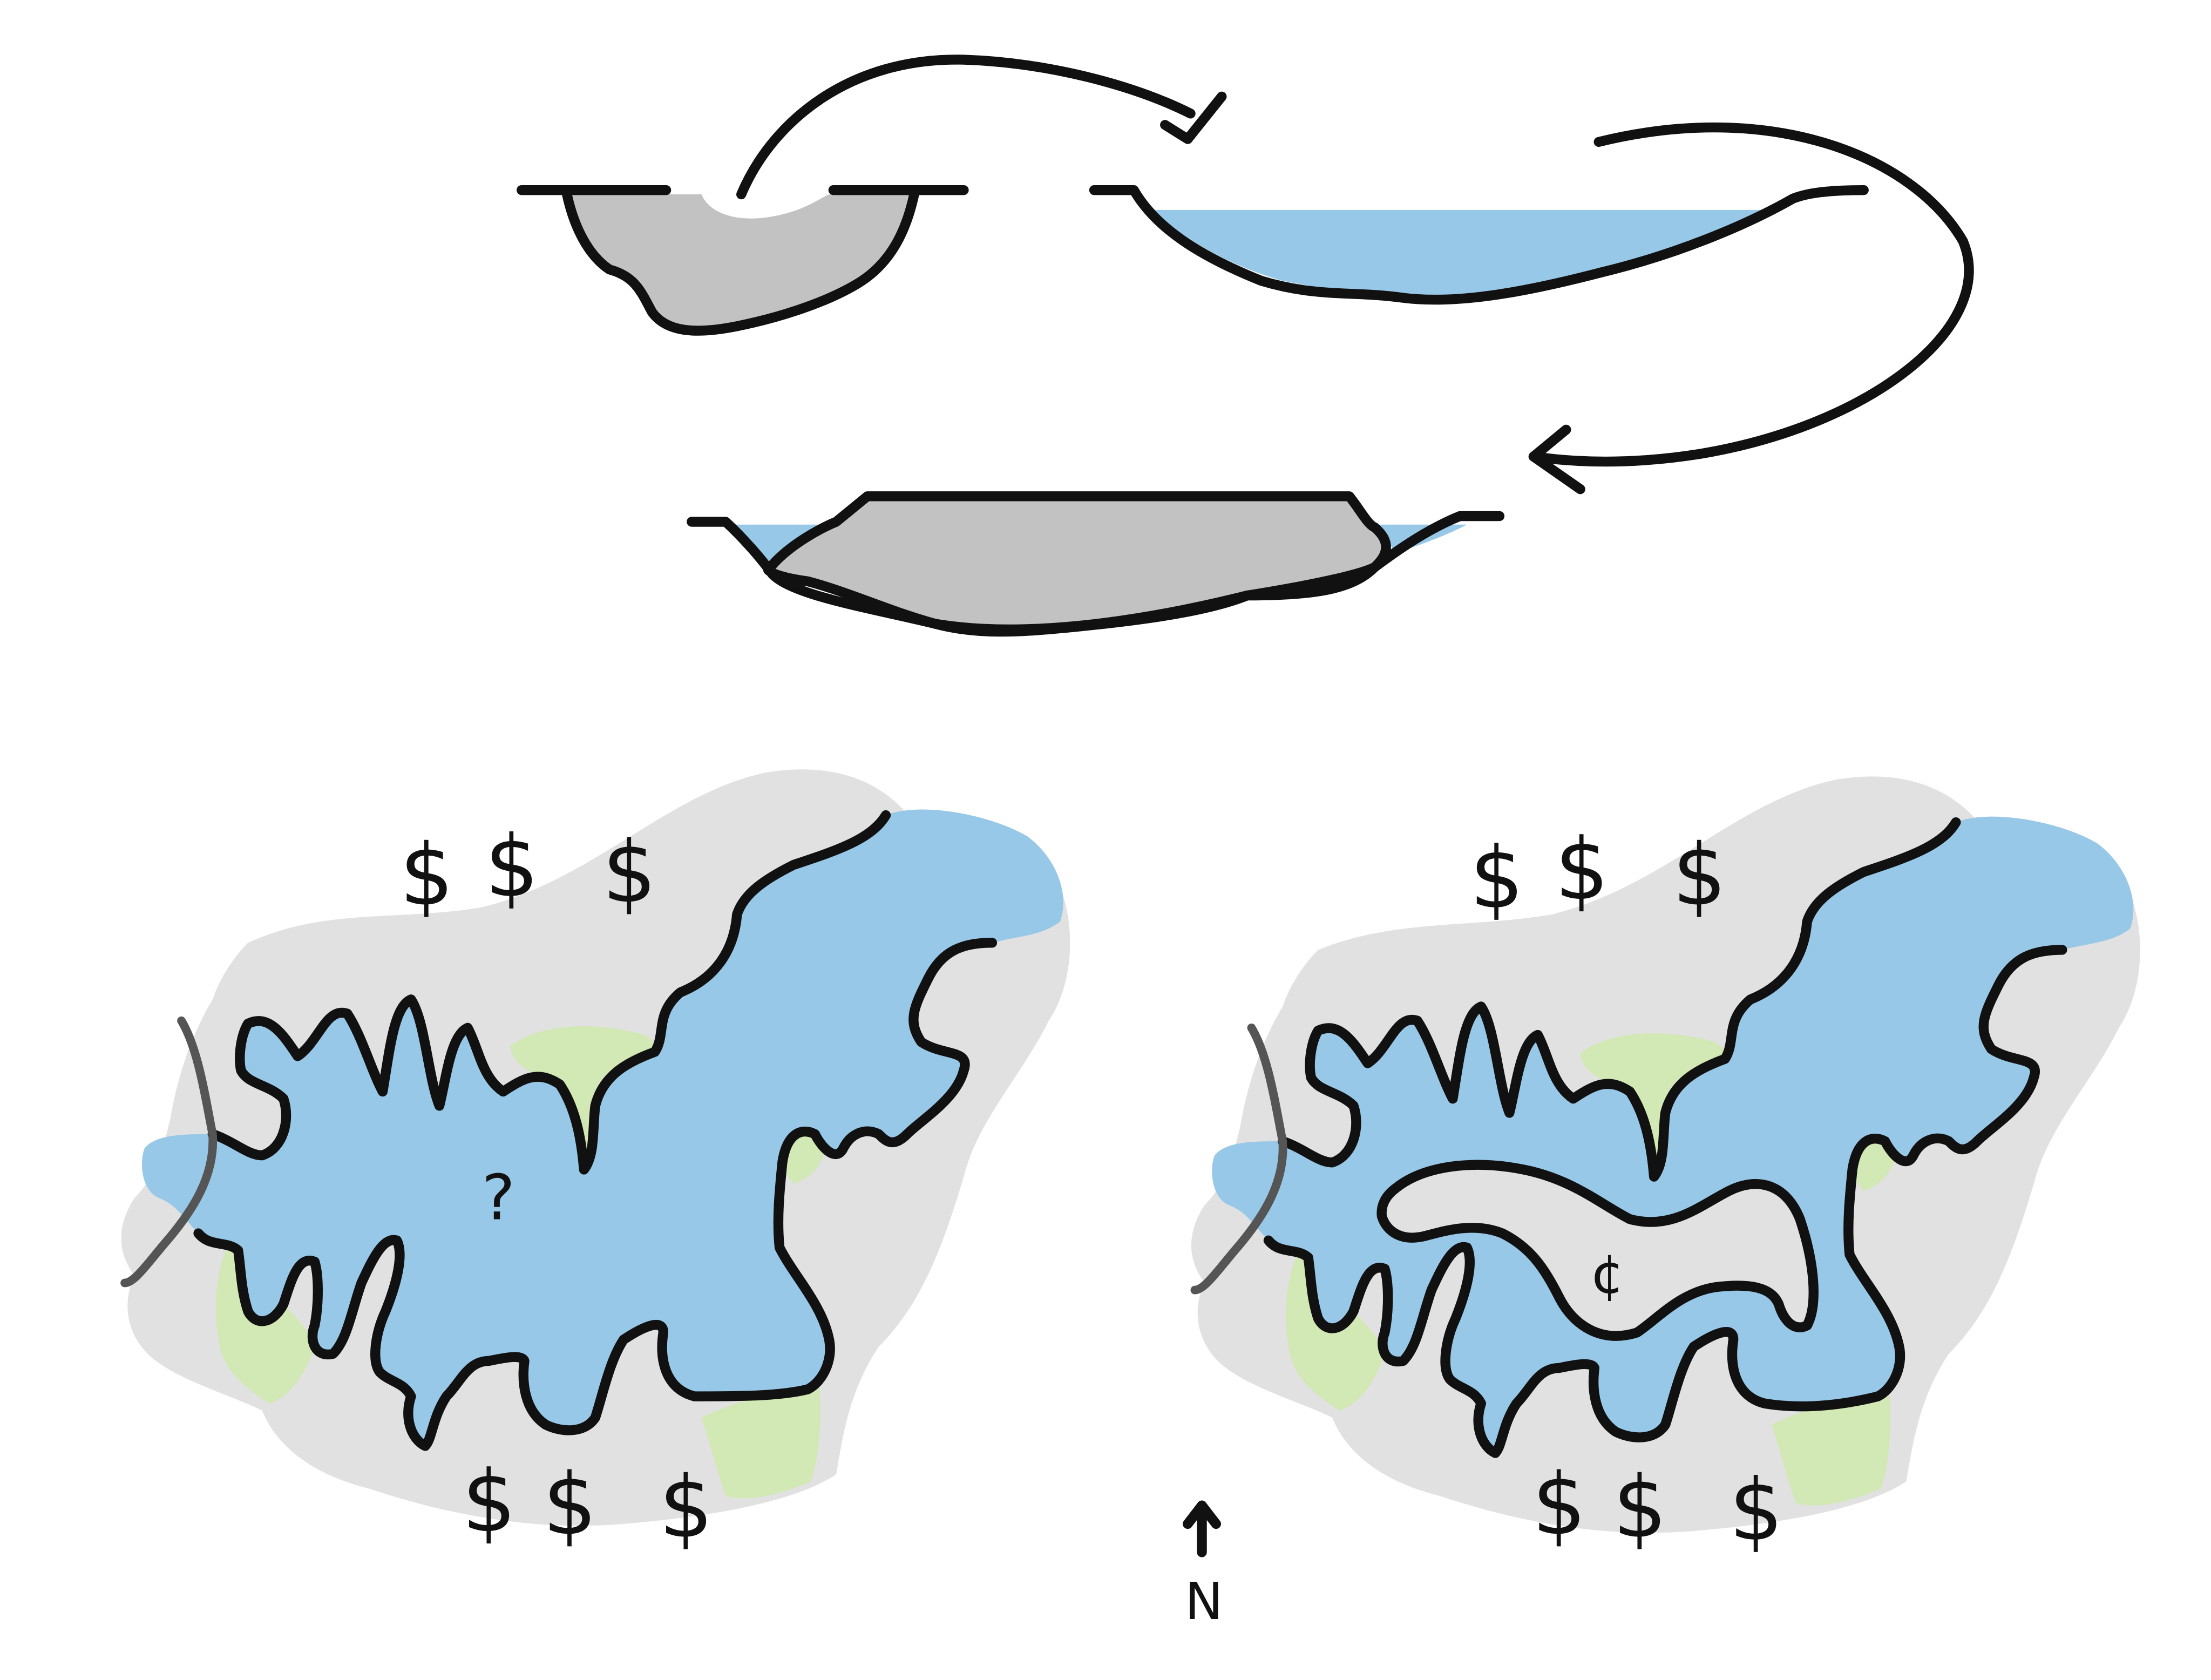 This screenshot has height=1680, width=2211. Describe the element at coordinates (1193, 118) in the screenshot. I see `checkmark-icon` at that location.